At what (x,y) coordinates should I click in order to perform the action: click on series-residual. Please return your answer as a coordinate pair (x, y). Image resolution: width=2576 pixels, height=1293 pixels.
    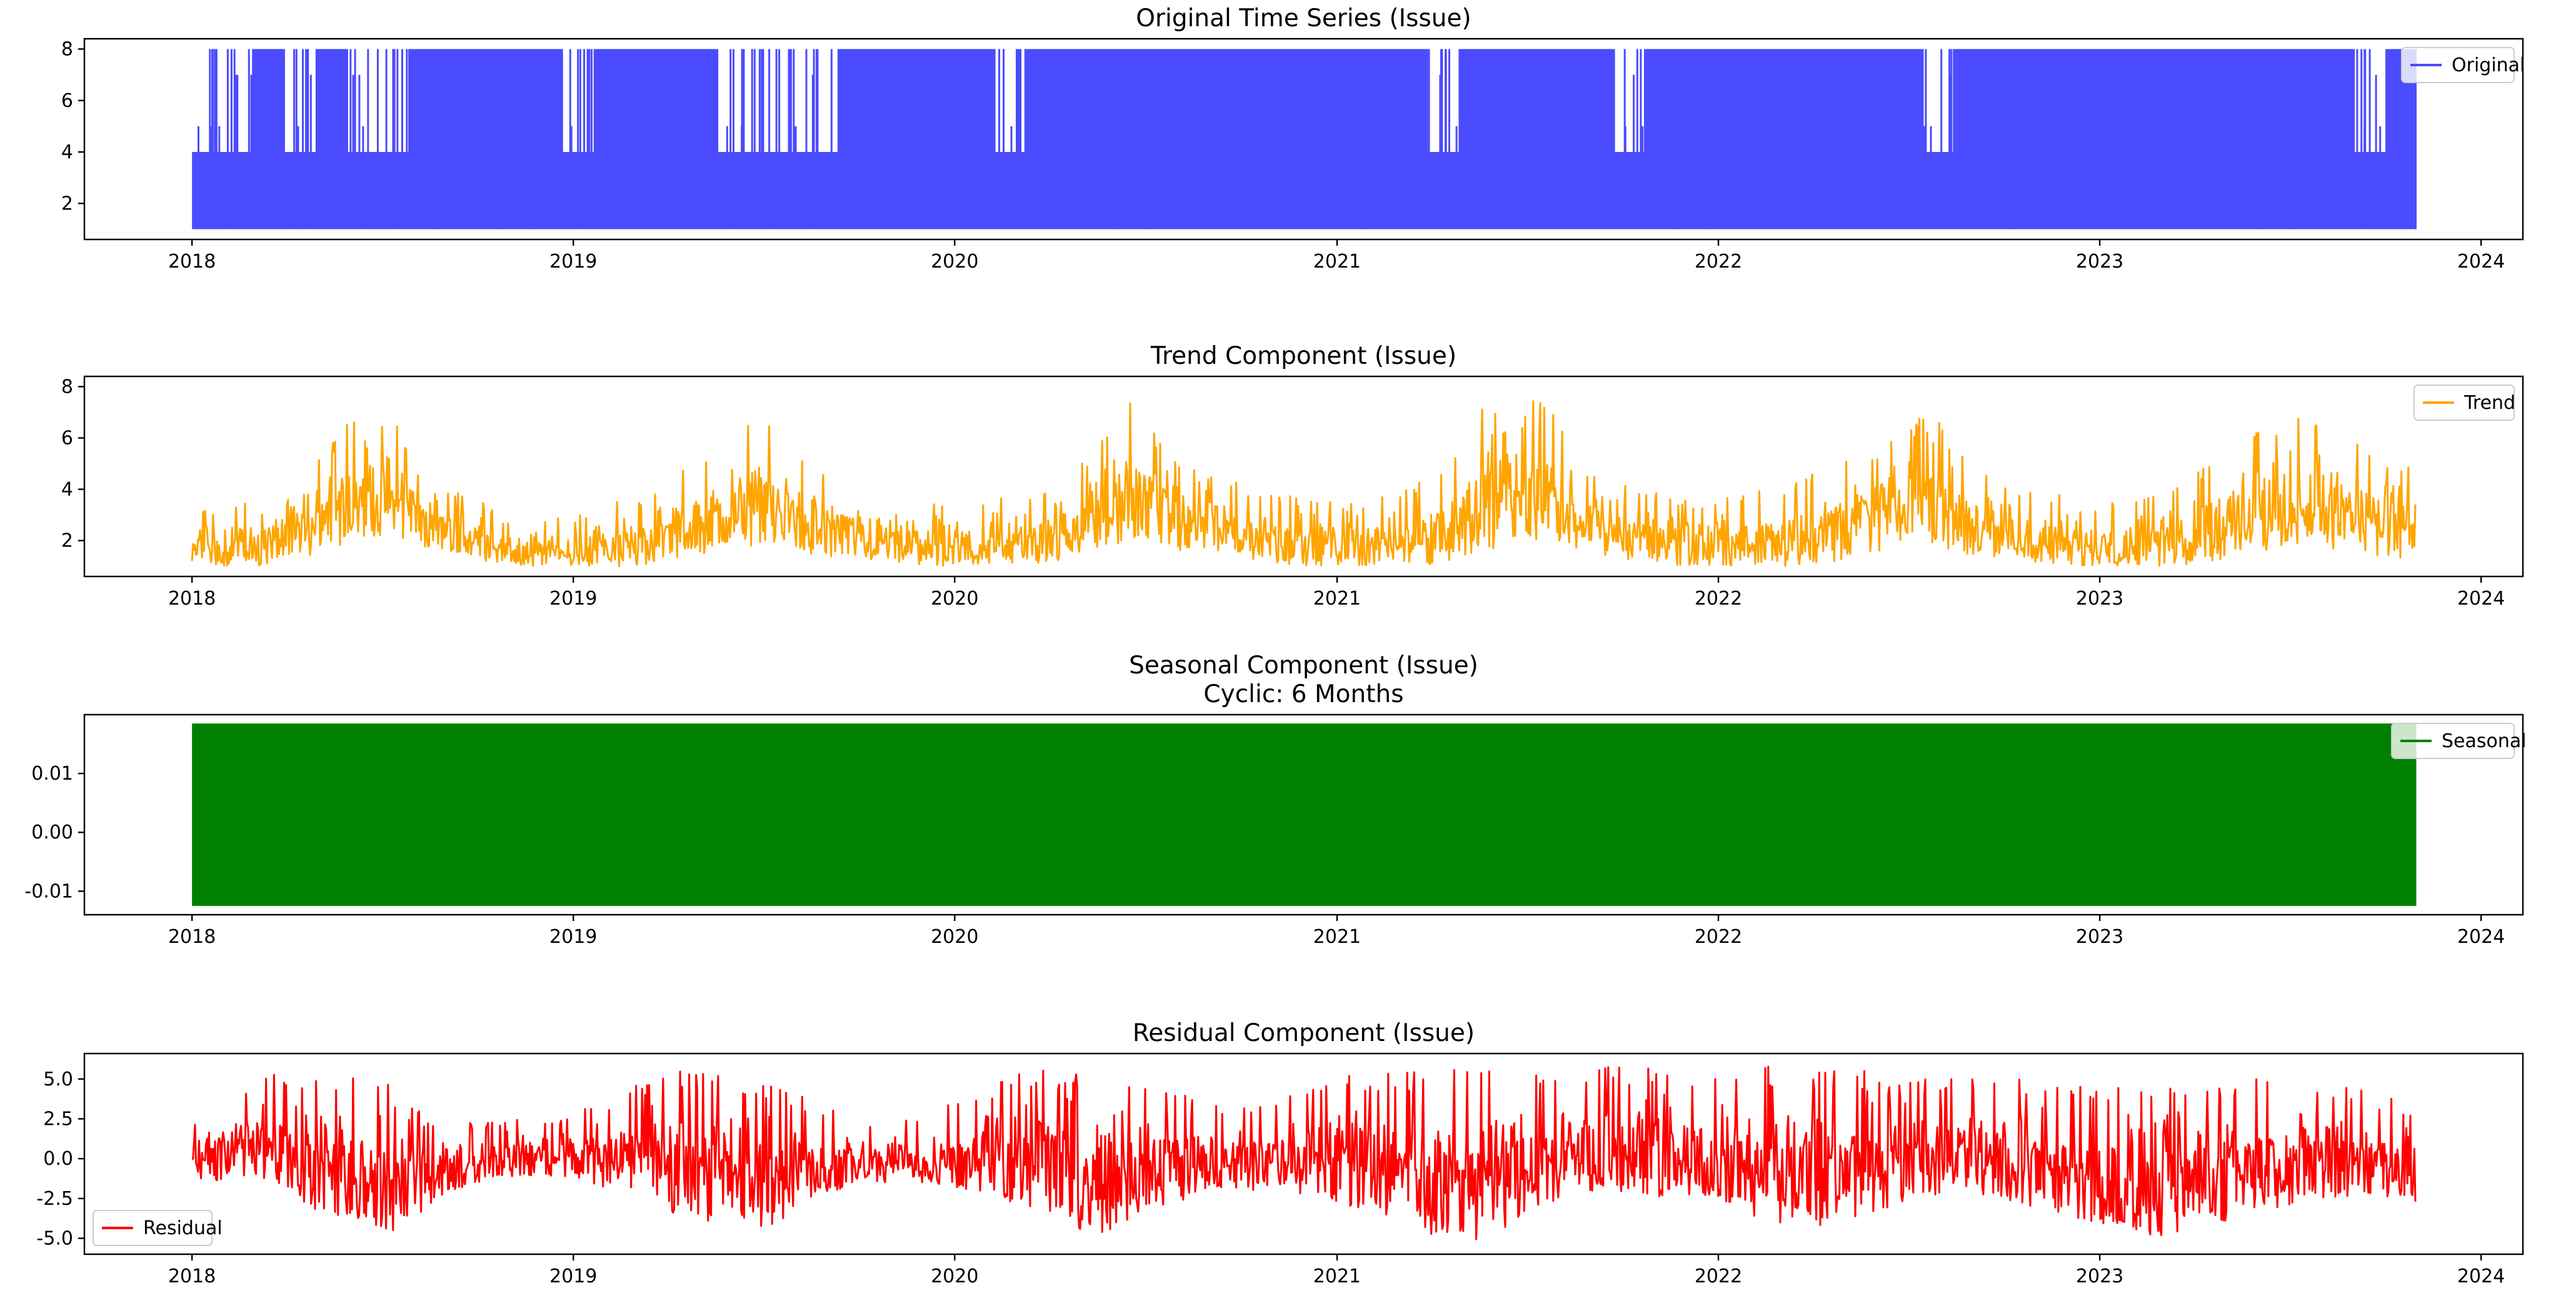
    Looking at the image, I should click on (1304, 1152).